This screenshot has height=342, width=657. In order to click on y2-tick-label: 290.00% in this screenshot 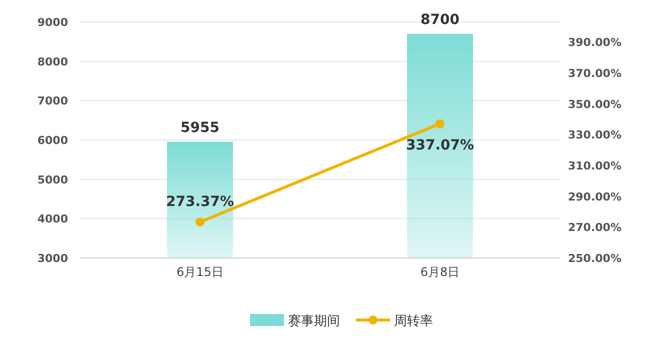, I will do `click(595, 197)`.